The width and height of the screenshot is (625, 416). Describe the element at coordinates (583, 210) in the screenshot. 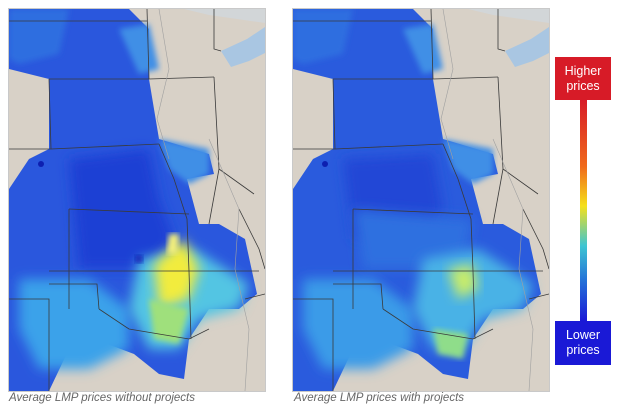

I see `legend-color-scale` at that location.